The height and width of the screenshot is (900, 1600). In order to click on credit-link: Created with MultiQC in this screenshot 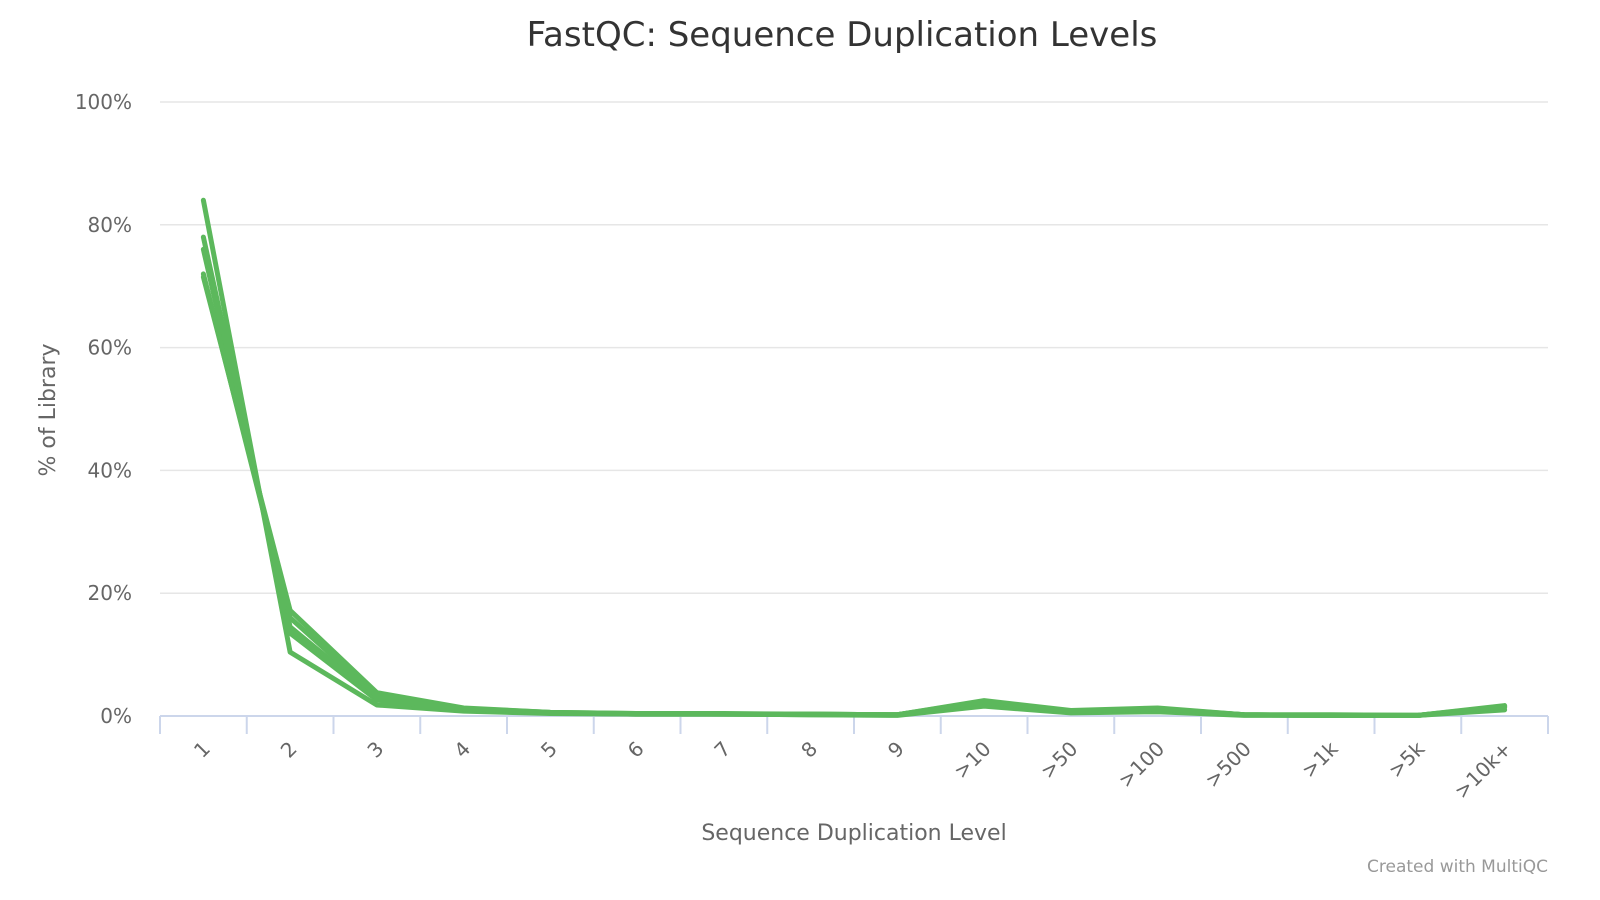, I will do `click(1457, 867)`.